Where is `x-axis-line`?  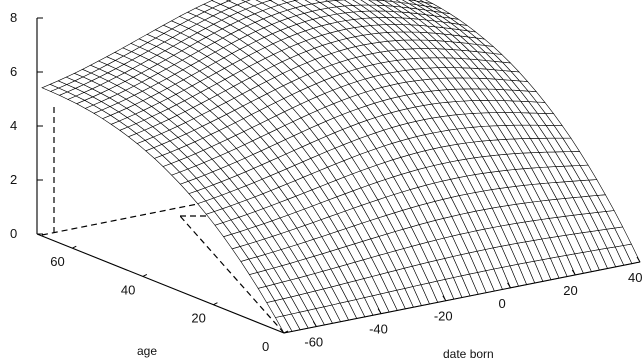 x-axis-line is located at coordinates (462, 297).